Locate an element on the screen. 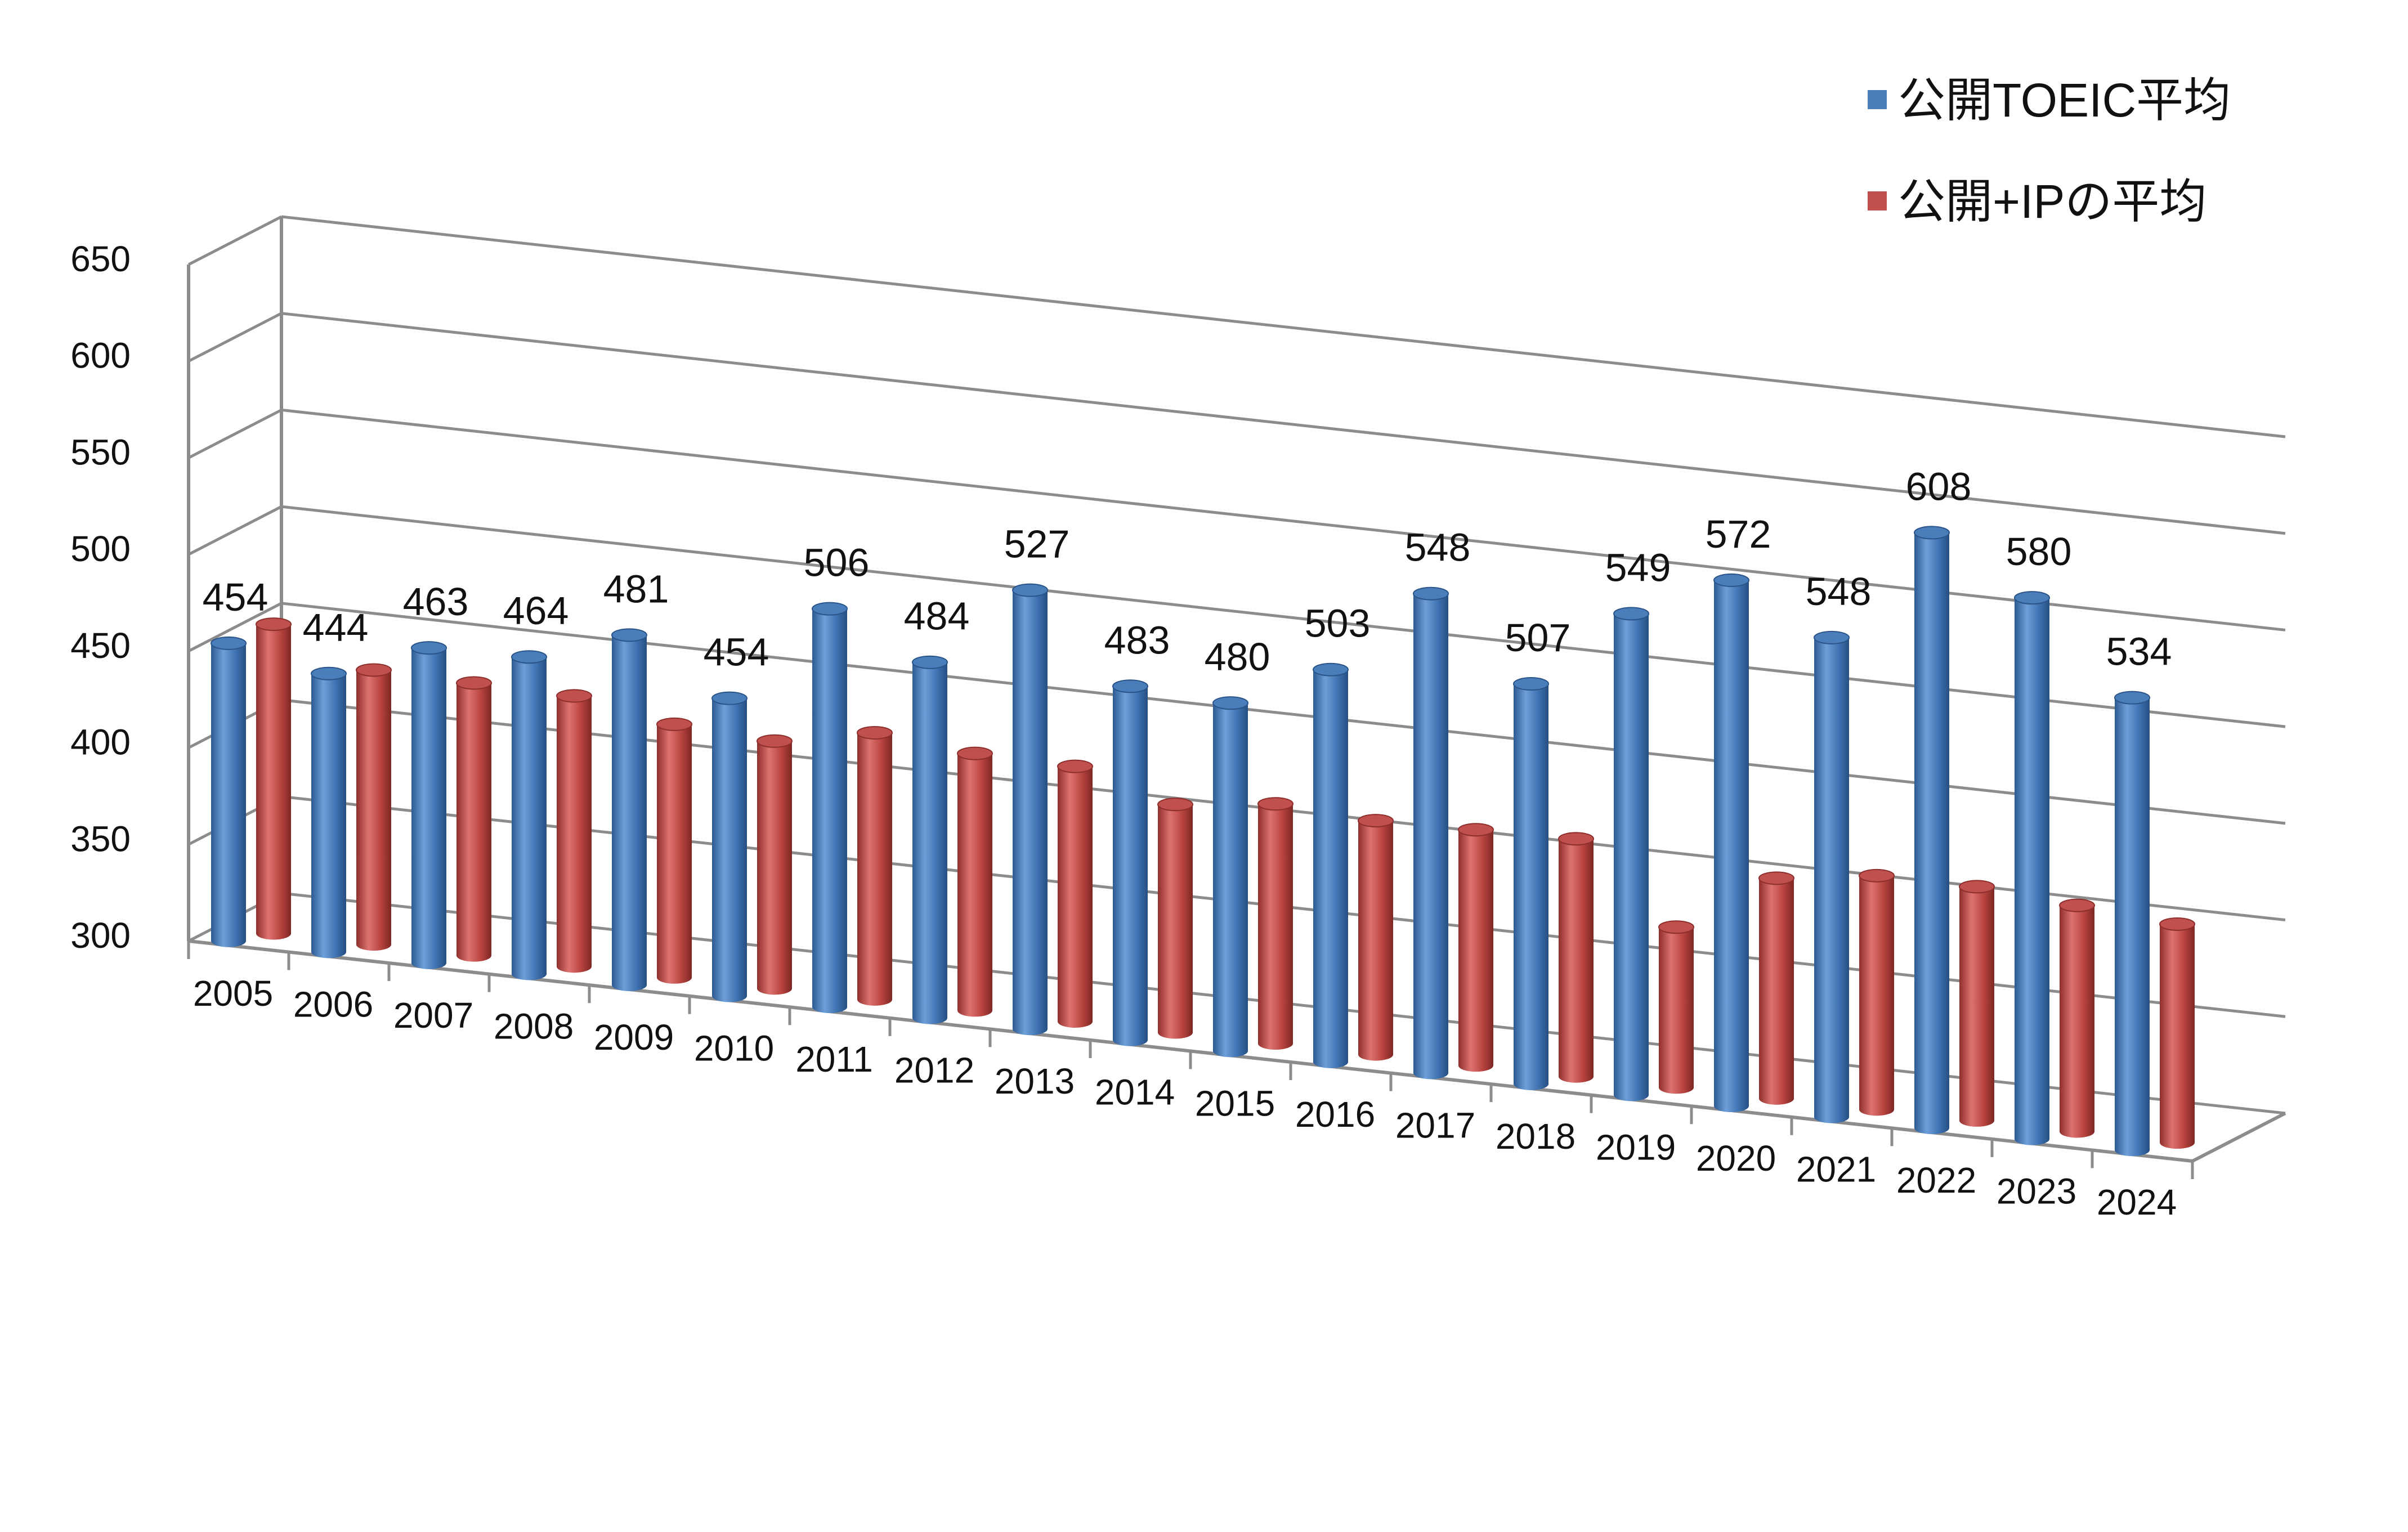  x-axis-right-edge is located at coordinates (2238, 1137).